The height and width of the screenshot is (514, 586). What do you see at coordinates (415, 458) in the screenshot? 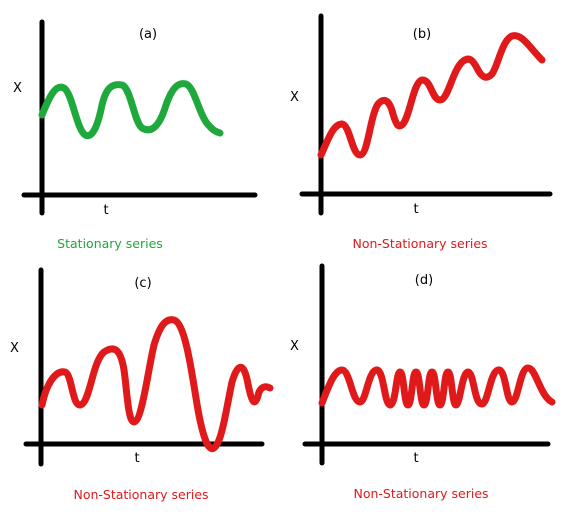
I see `panel-d-x-label: t` at bounding box center [415, 458].